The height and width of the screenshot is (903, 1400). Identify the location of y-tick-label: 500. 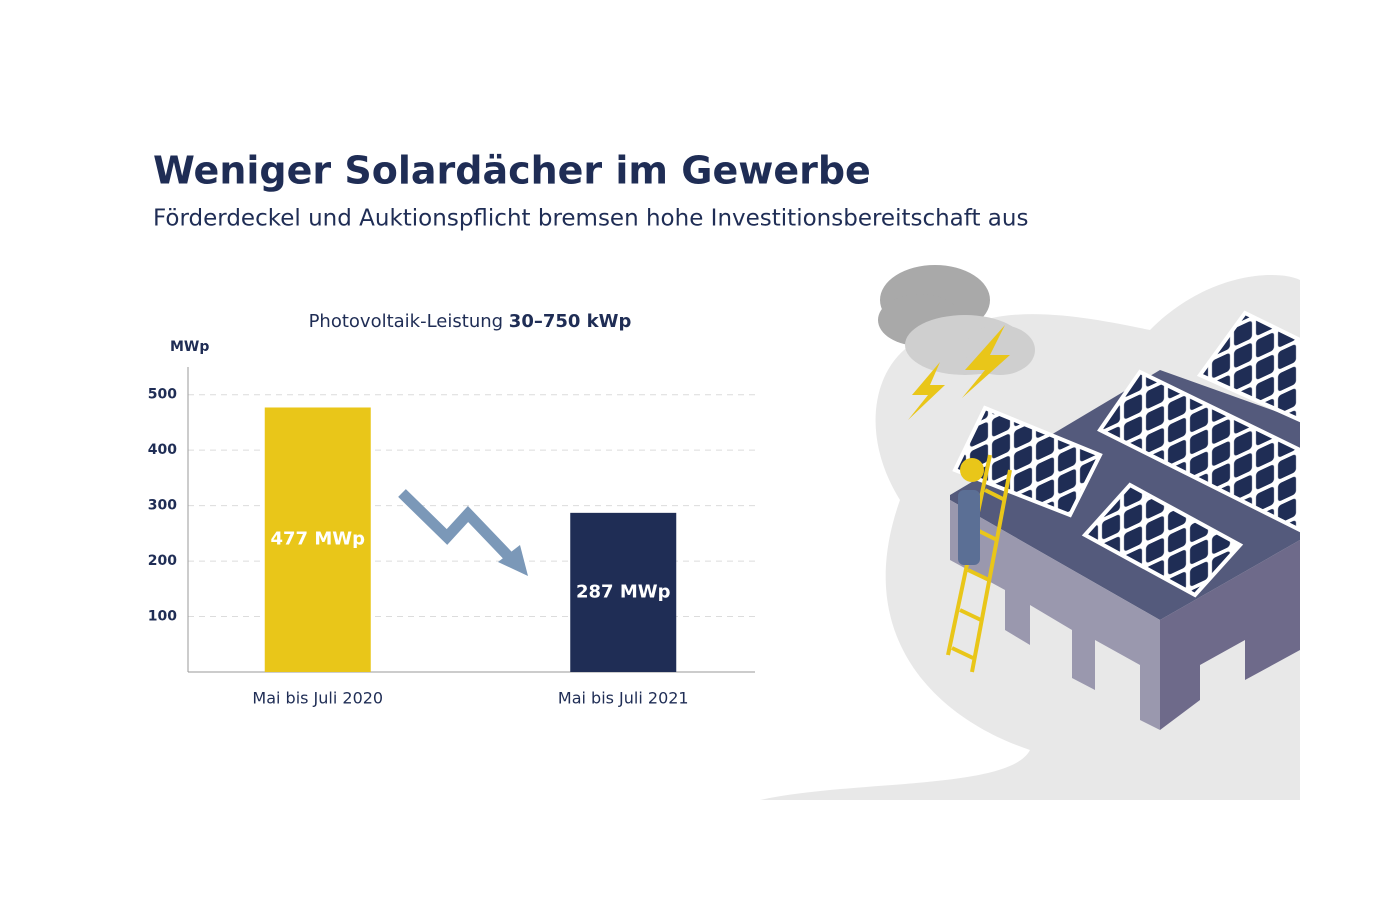
(162, 395).